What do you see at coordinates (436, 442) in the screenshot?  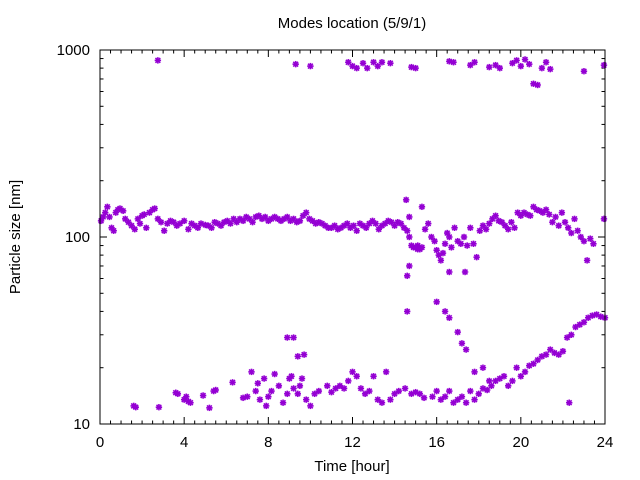 I see `x-tick-label: 16` at bounding box center [436, 442].